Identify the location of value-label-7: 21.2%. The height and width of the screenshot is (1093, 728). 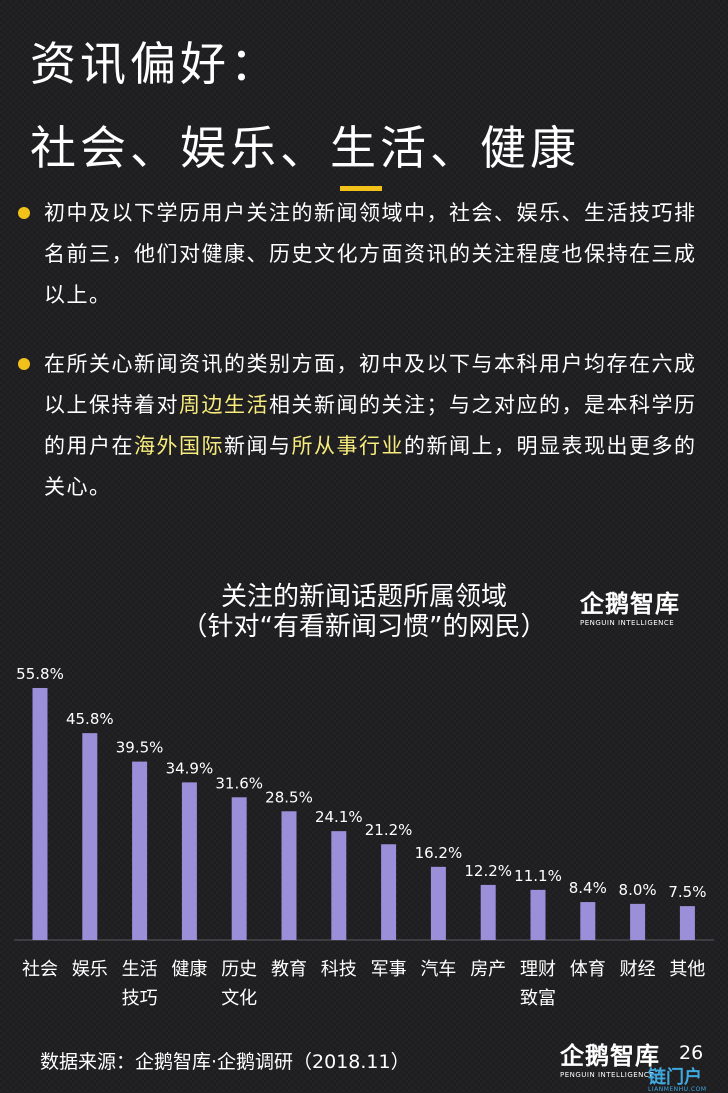
(389, 830).